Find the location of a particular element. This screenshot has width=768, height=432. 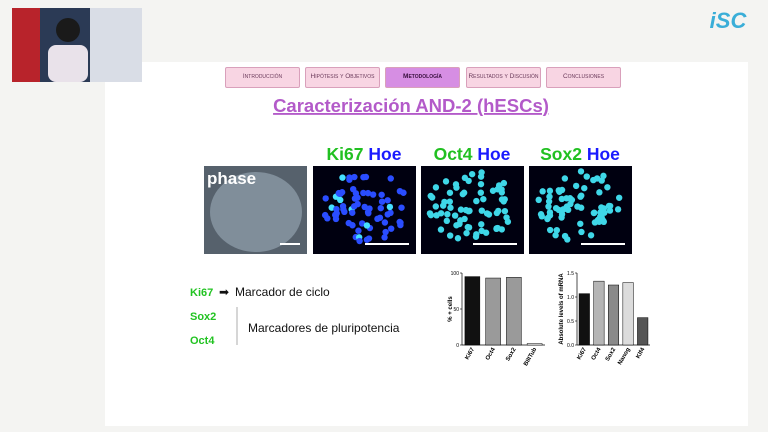

panel-label: Sox2 Hoe is located at coordinates (580, 154).